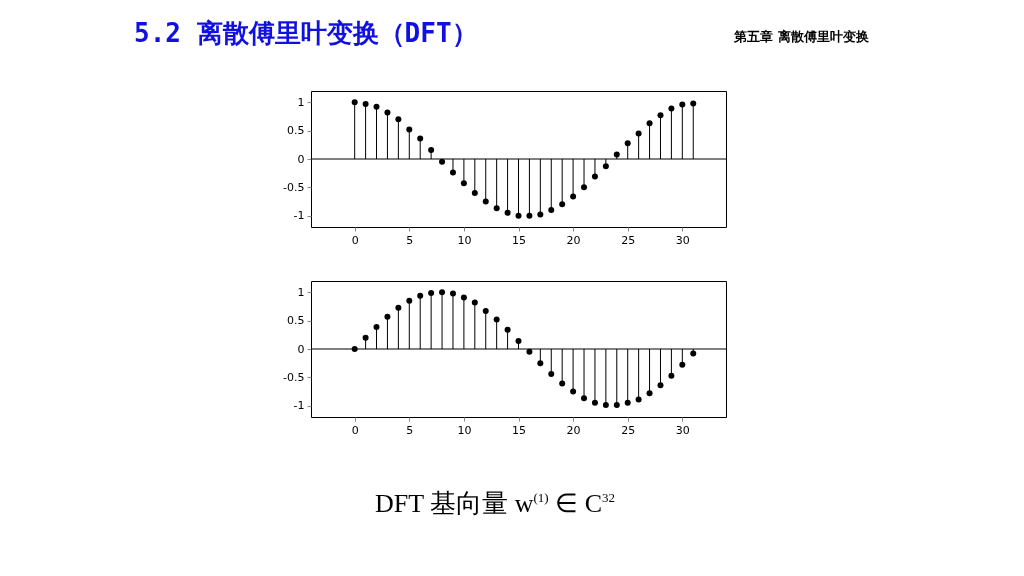  Describe the element at coordinates (495, 504) in the screenshot. I see `text: DFT 基向量 w$^{(1)}$ ∈ C$^{32}$` at that location.